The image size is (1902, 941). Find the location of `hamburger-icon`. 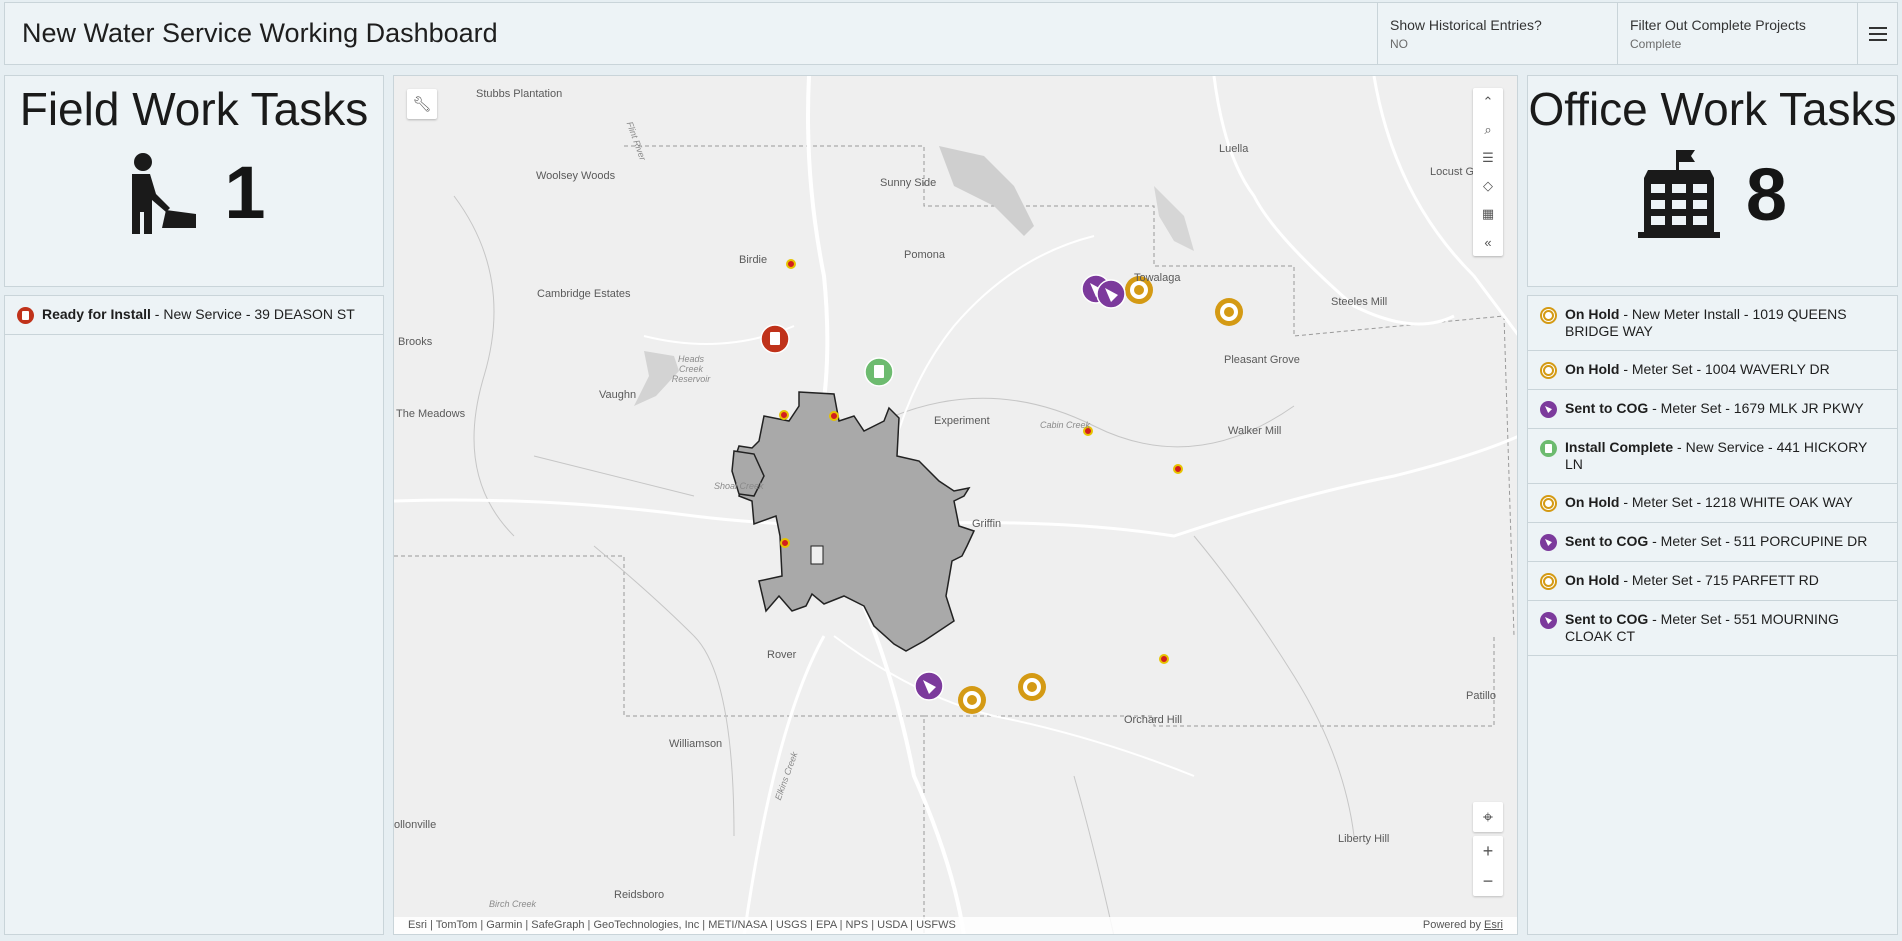

hamburger-icon is located at coordinates (1877, 33).